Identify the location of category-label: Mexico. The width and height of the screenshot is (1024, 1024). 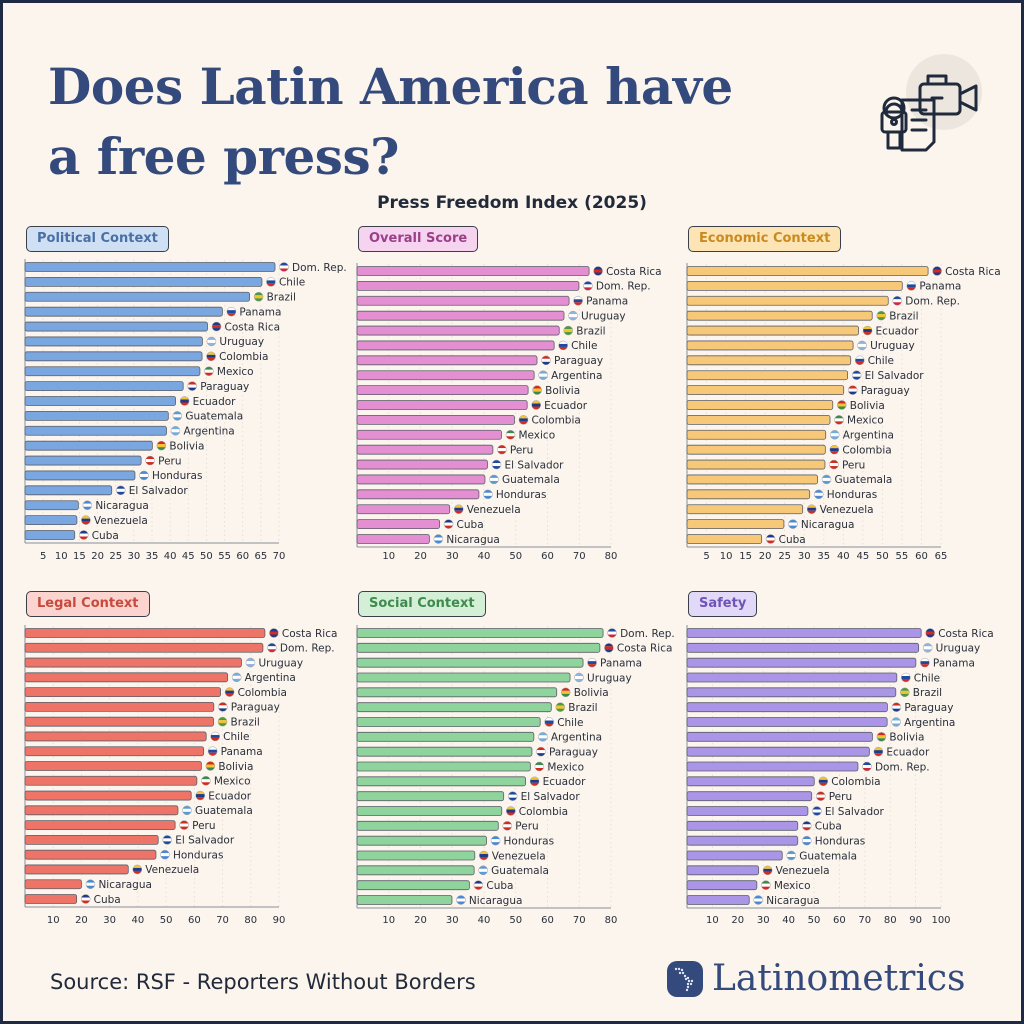
(536, 436).